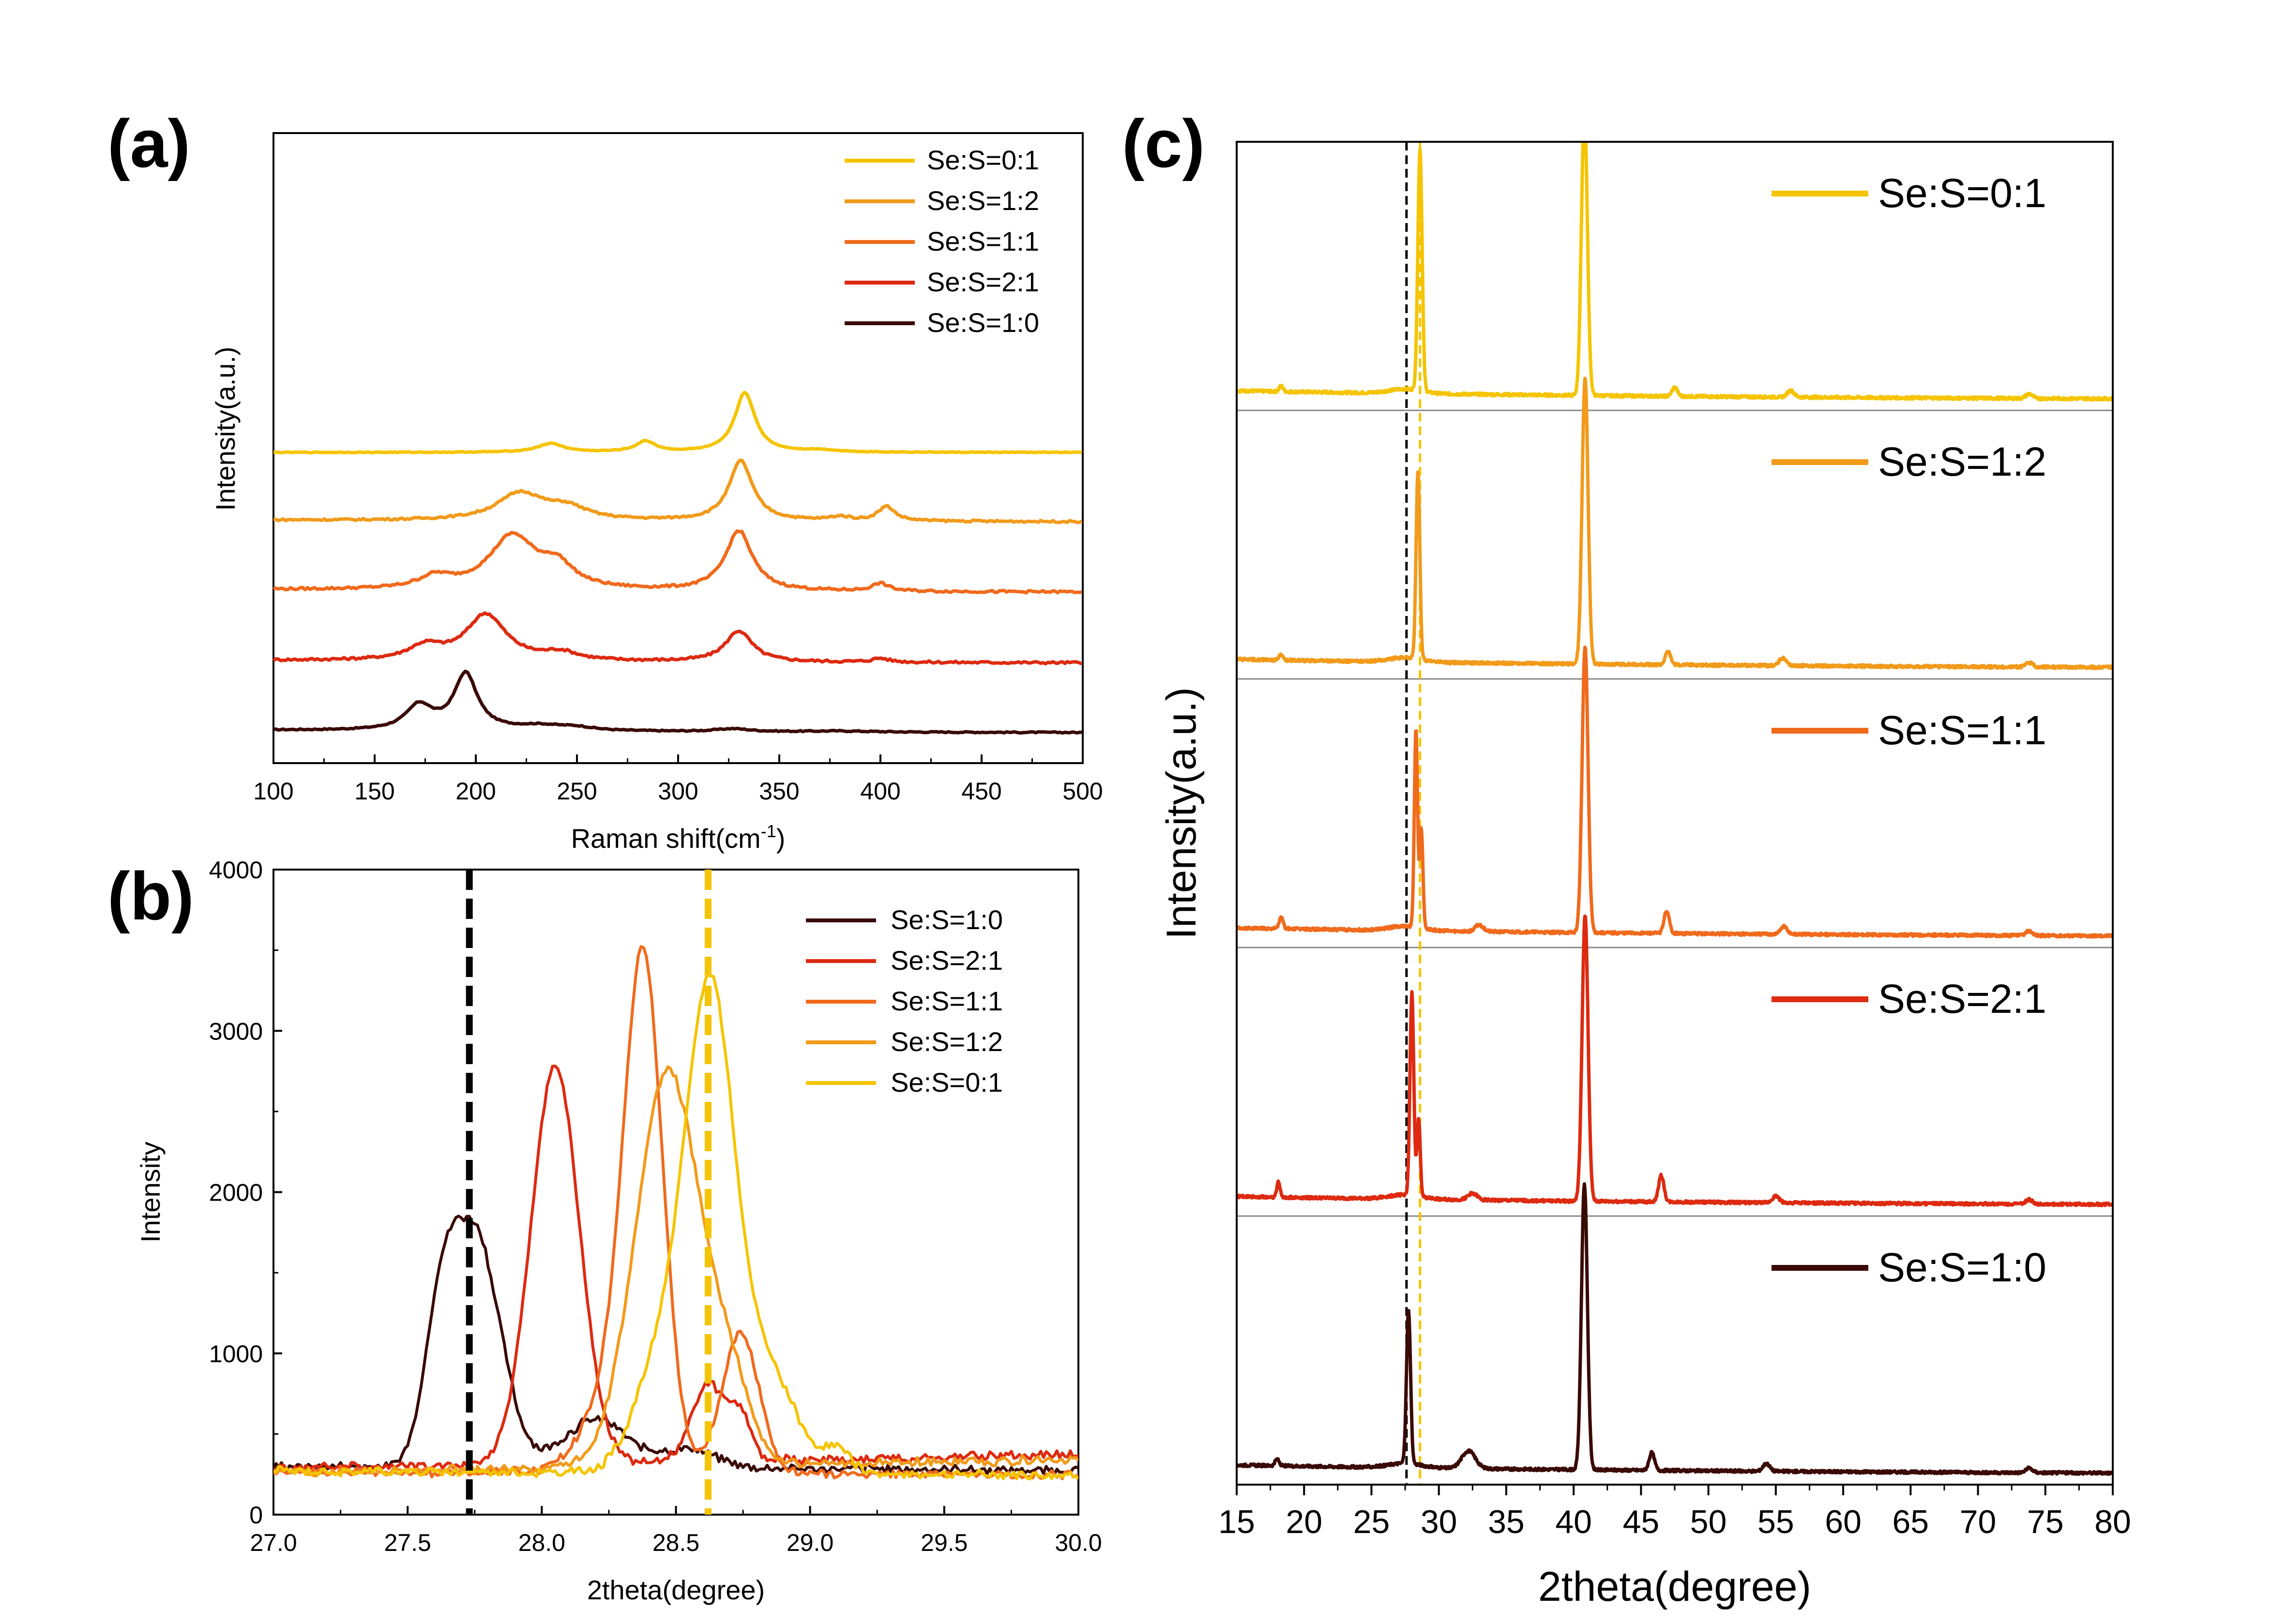 Image resolution: width=2287 pixels, height=1624 pixels. What do you see at coordinates (2112, 1522) in the screenshot?
I see `x-tick-label: 80` at bounding box center [2112, 1522].